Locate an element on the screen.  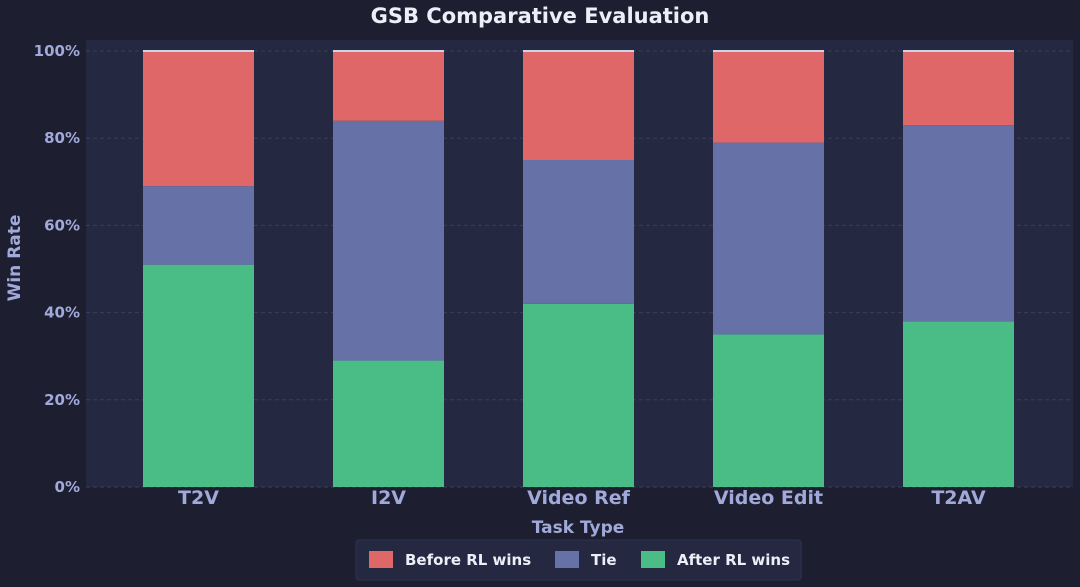
y-tick-label: 60% is located at coordinates (62, 225).